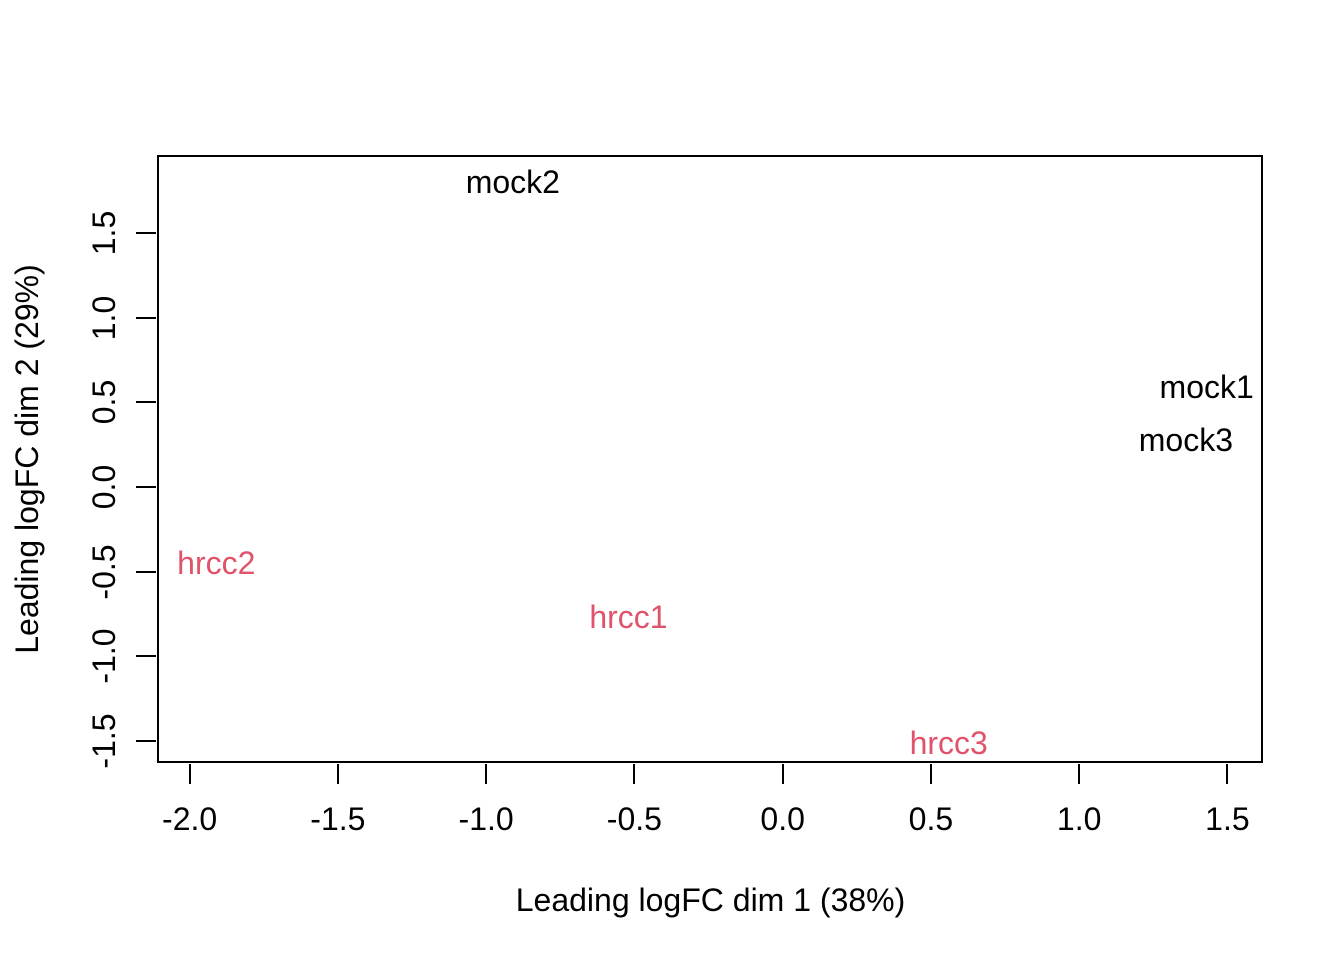 The image size is (1344, 960). Describe the element at coordinates (710, 900) in the screenshot. I see `x-axis-title: Leading logFC dim 1 (38%)` at that location.